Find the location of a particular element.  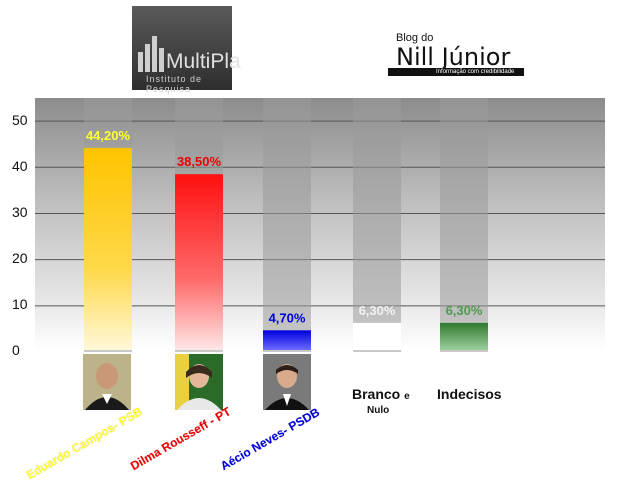

data-label-3: 6,30% is located at coordinates (377, 310).